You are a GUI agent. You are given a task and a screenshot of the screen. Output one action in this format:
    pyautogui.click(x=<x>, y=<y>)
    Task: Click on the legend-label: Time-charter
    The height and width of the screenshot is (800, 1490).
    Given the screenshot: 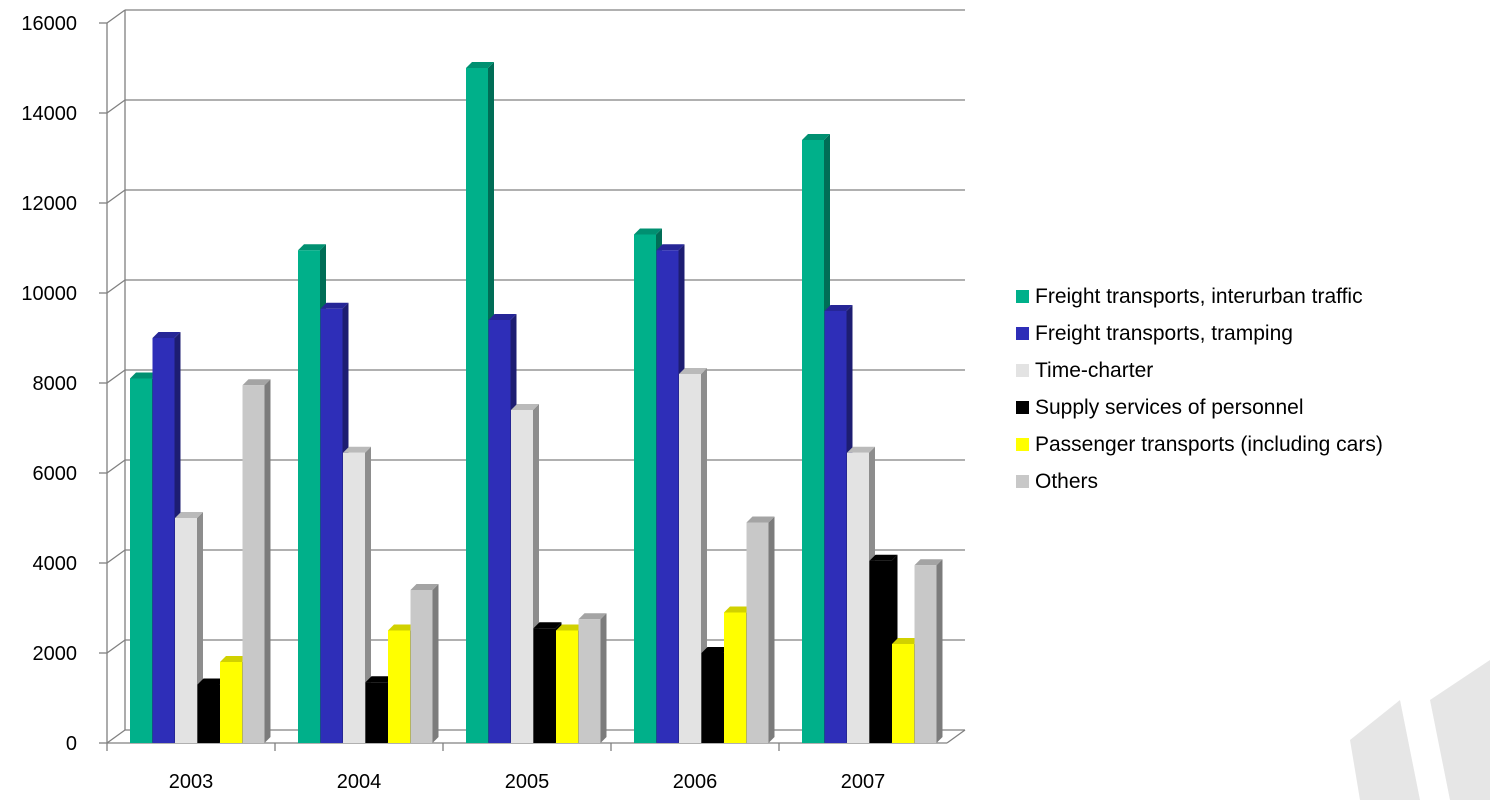 What is the action you would take?
    pyautogui.click(x=1094, y=370)
    